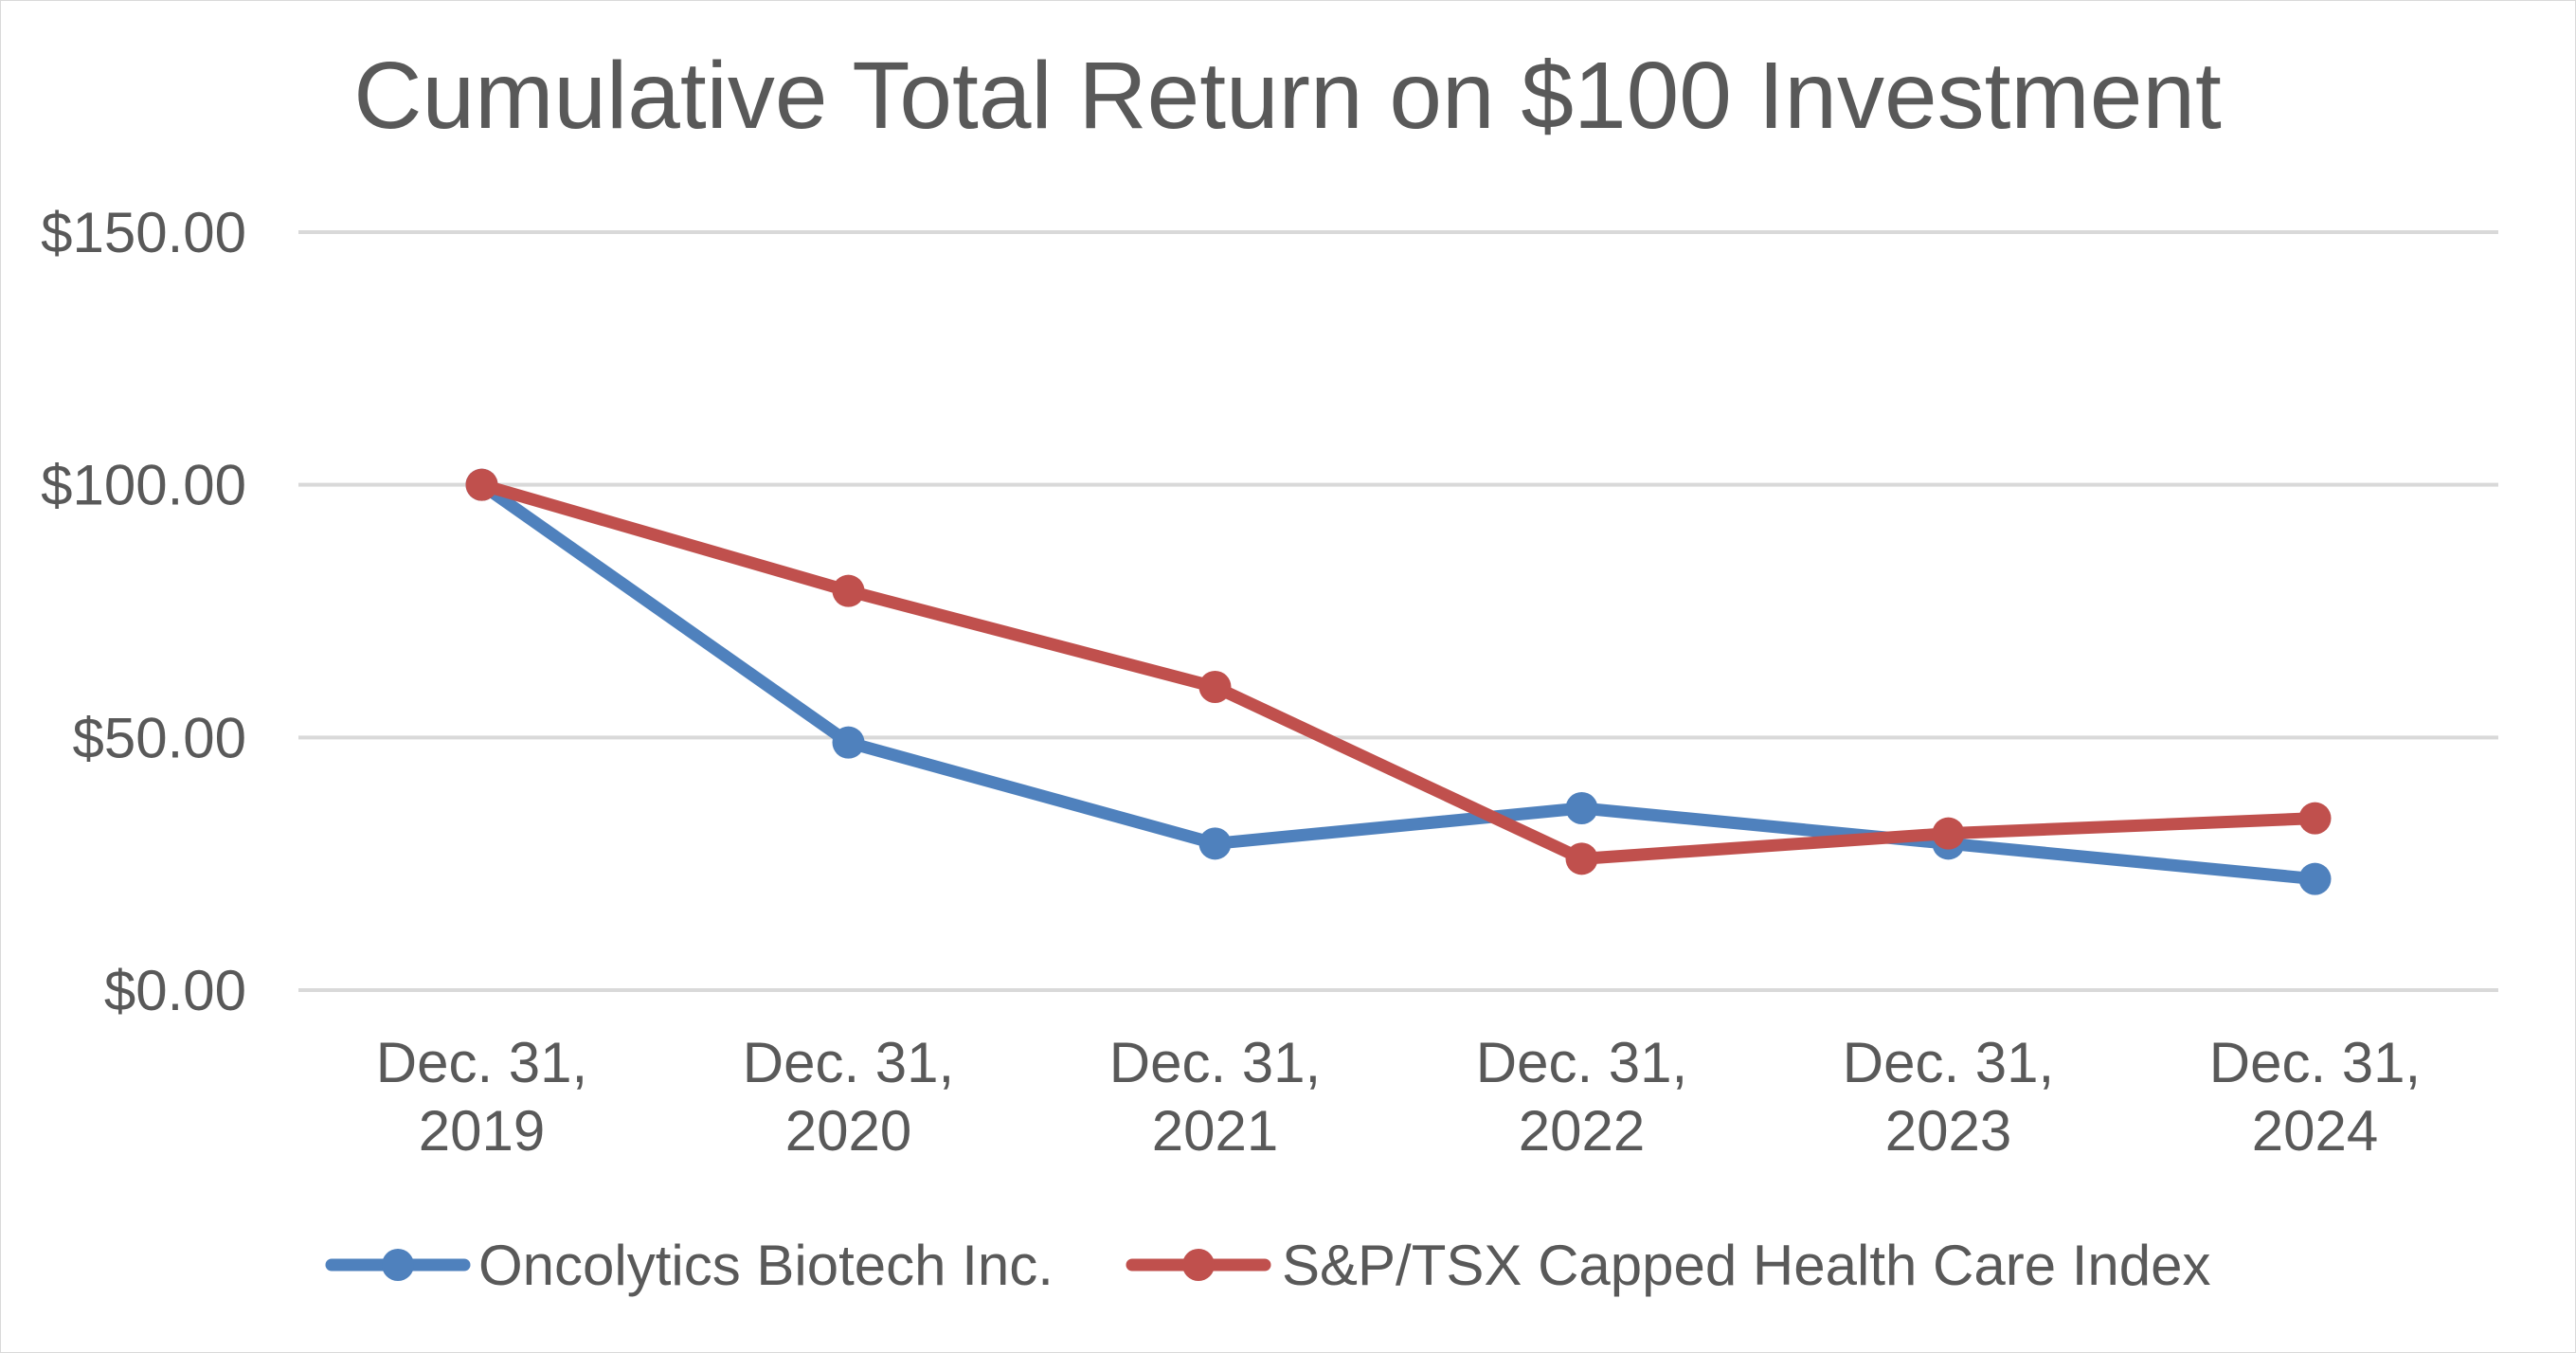  Describe the element at coordinates (1215, 1131) in the screenshot. I see `x-tick-label: 2021` at that location.